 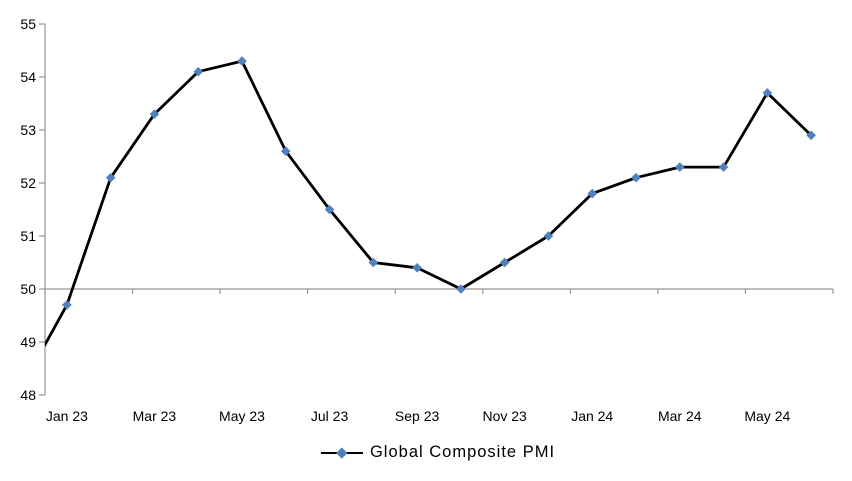 What do you see at coordinates (28, 236) in the screenshot?
I see `y-axis-label: 51` at bounding box center [28, 236].